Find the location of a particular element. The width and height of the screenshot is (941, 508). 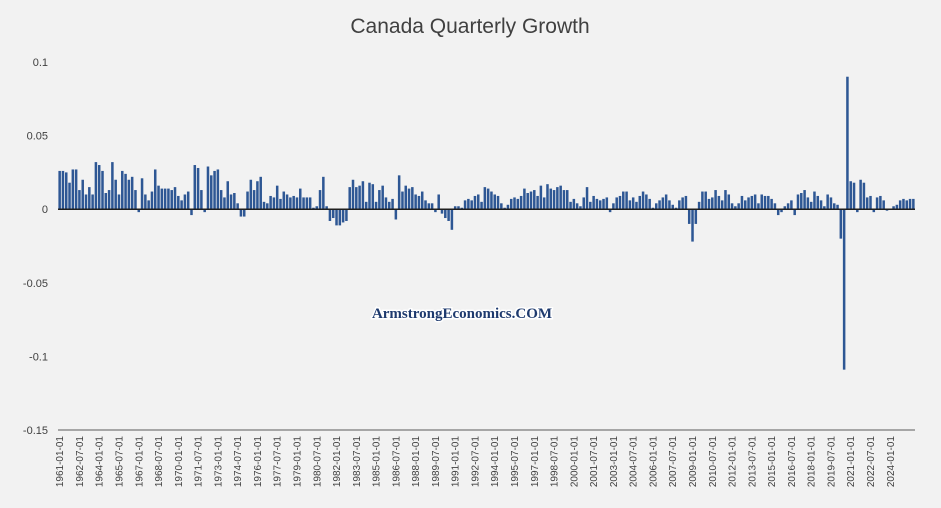

x-tick-label: 2012-01-01 is located at coordinates (733, 462).